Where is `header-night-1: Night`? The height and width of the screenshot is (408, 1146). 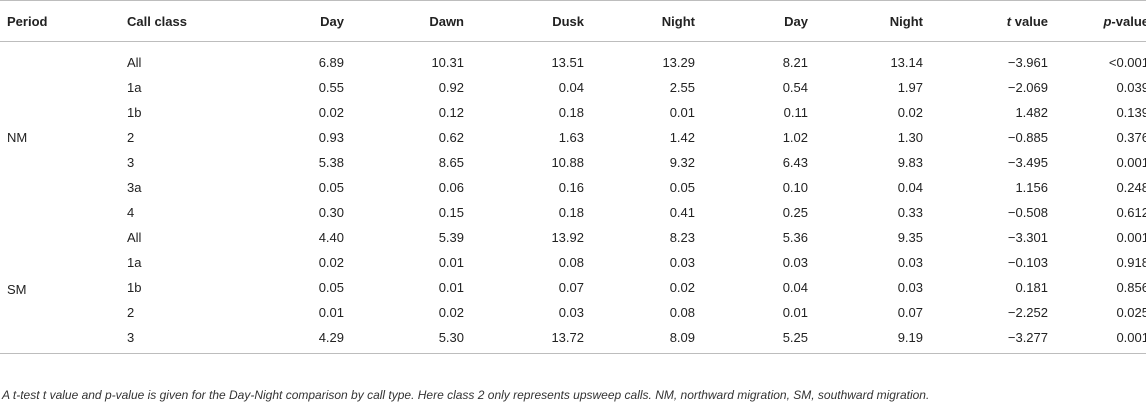
header-night-1: Night is located at coordinates (646, 21).